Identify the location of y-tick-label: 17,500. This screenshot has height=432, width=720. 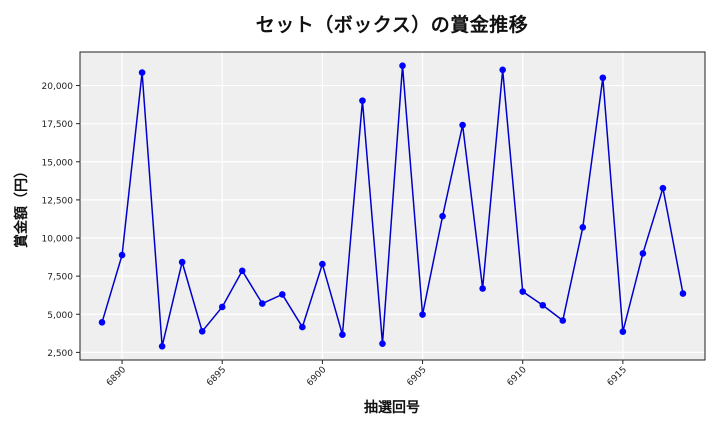
(58, 125).